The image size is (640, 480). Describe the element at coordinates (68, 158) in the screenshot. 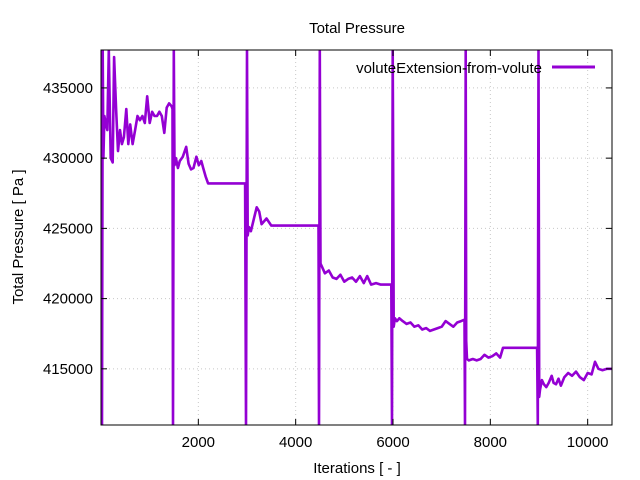

I see `y-tick-label: 430000` at that location.